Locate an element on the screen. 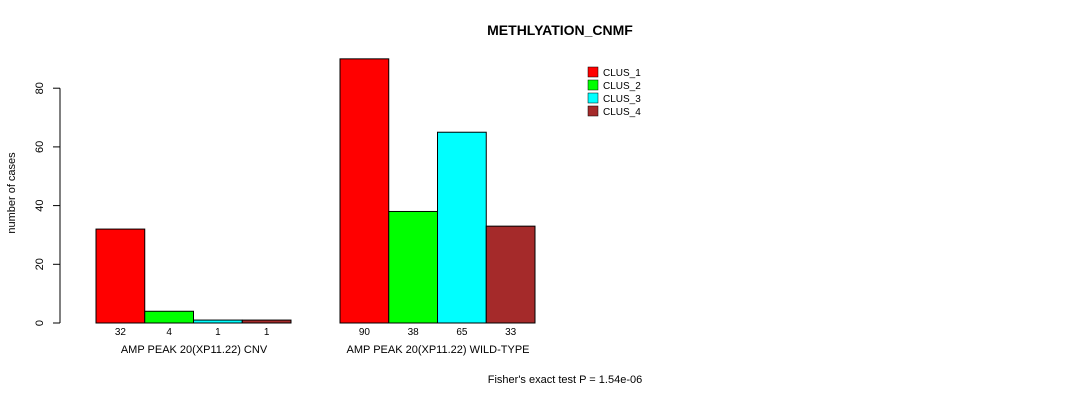 This screenshot has height=400, width=1090. bar-count-label: 33 is located at coordinates (511, 332).